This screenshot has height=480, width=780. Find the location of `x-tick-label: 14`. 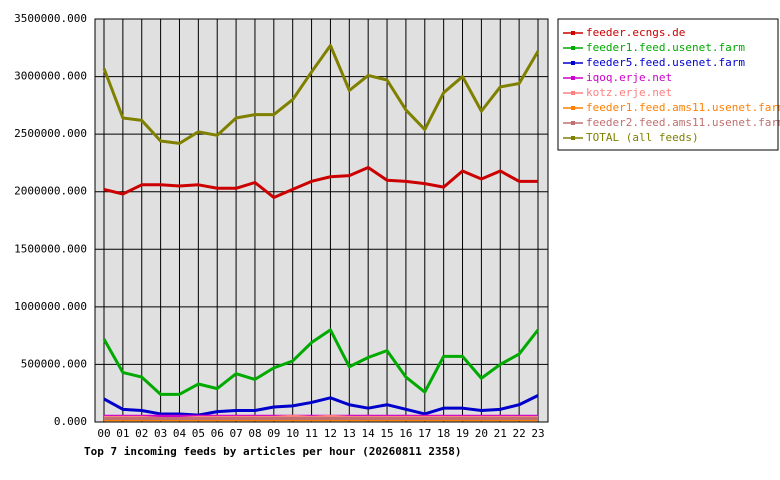

x-tick-label: 14 is located at coordinates (369, 433).